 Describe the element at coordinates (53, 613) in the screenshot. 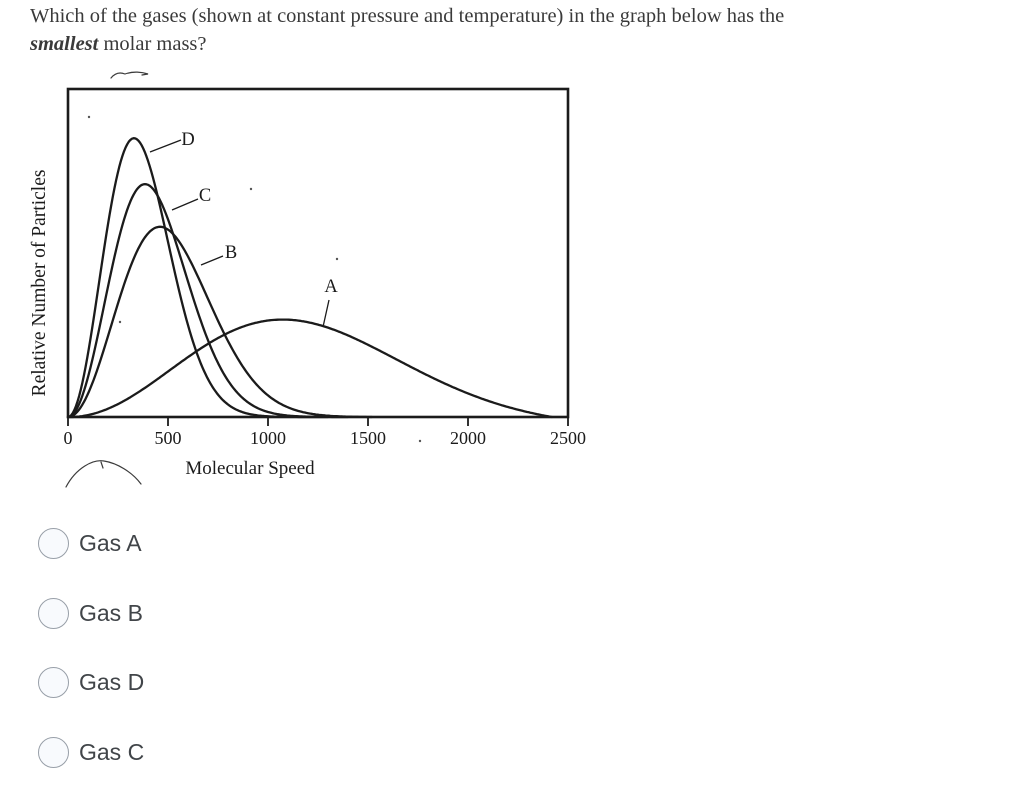

I see `radio-gas-b` at that location.